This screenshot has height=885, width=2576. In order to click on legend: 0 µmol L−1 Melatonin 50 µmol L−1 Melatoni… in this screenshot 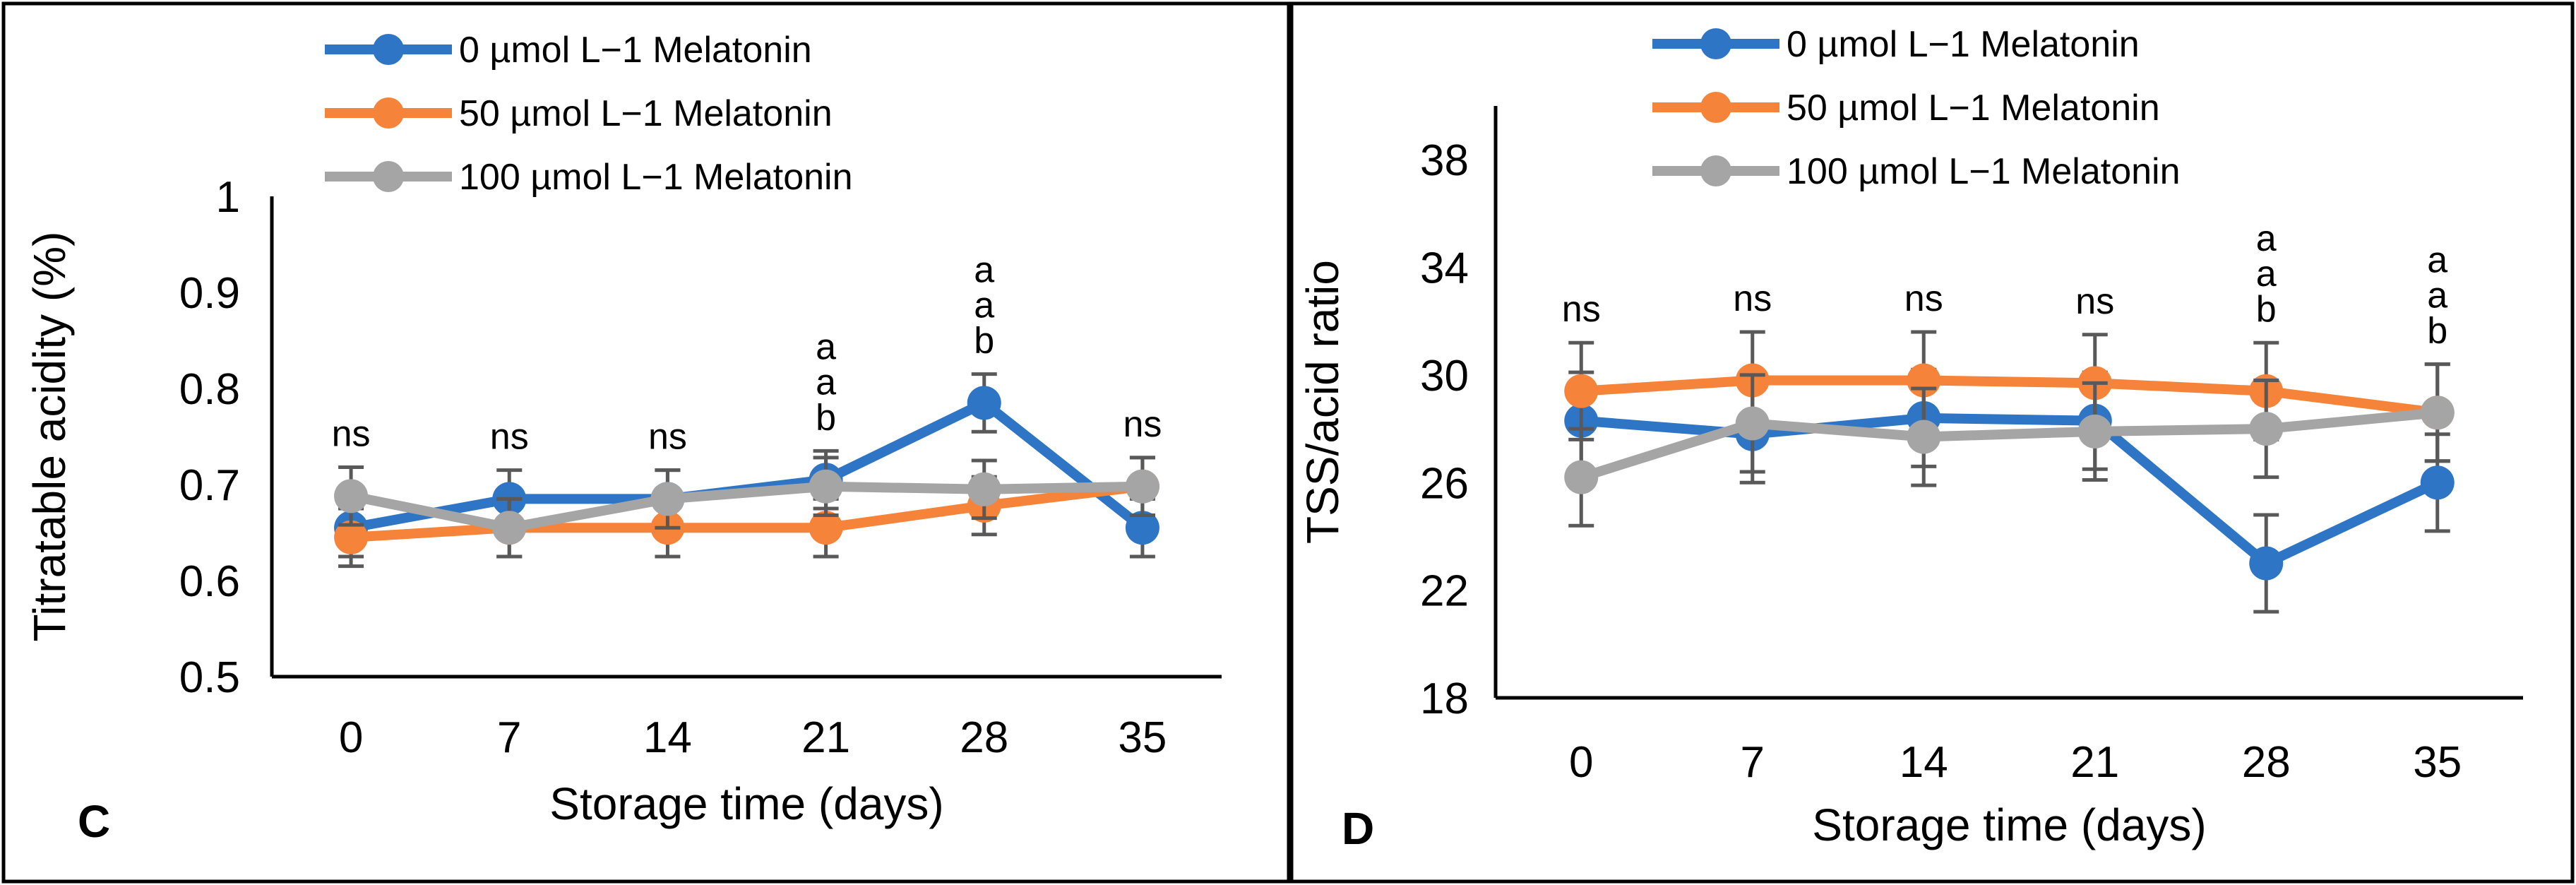, I will do `click(589, 114)`.